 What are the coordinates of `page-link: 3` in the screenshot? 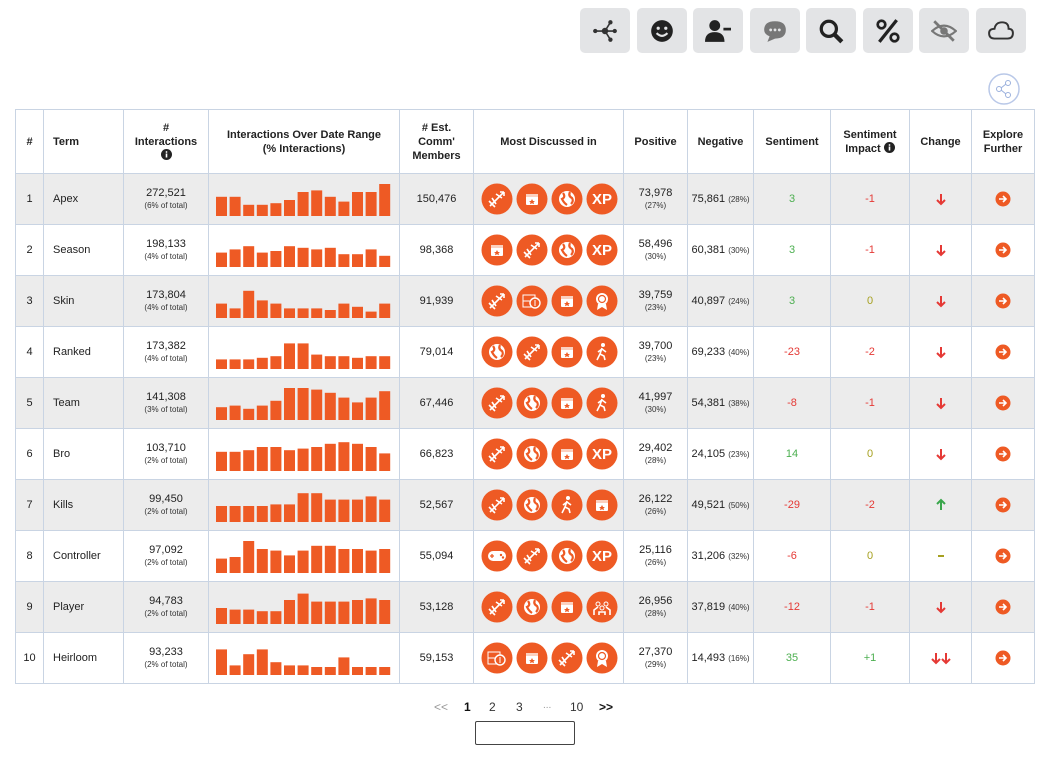 It's located at (519, 707).